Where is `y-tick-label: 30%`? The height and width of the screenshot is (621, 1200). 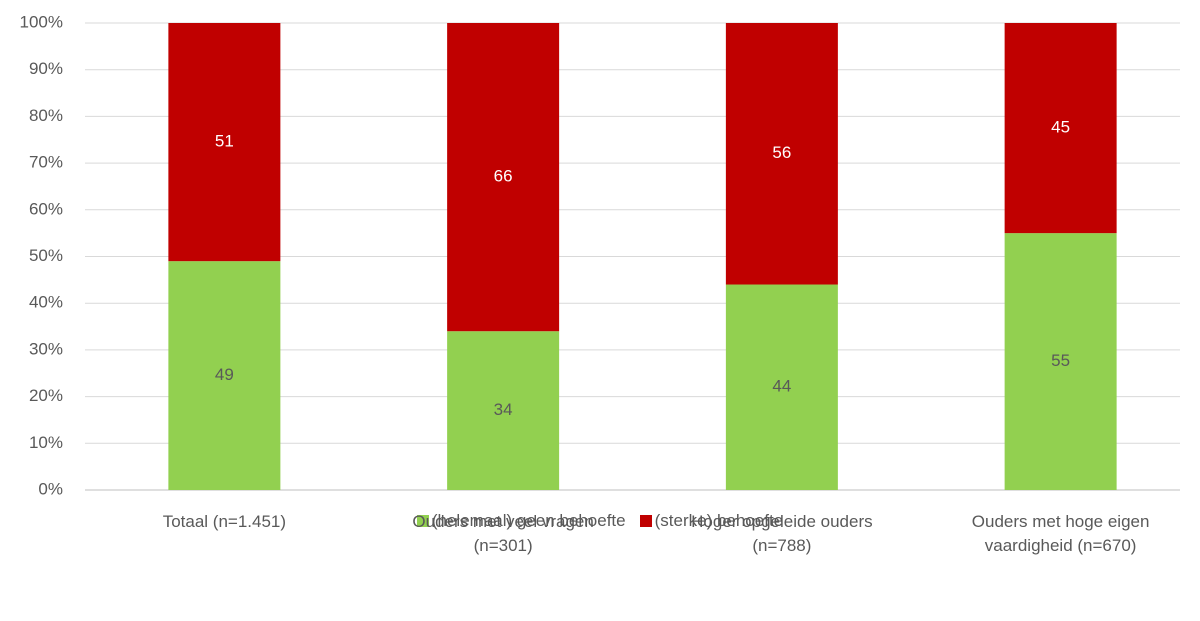
y-tick-label: 30% is located at coordinates (46, 348).